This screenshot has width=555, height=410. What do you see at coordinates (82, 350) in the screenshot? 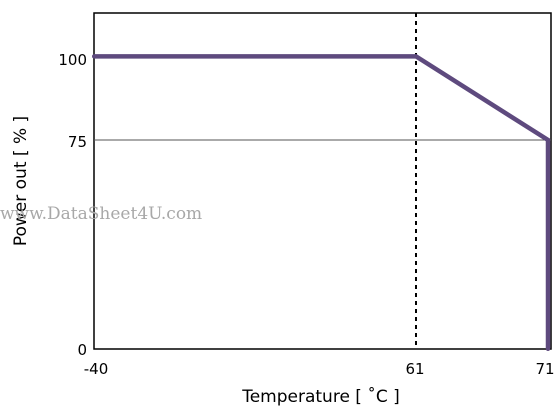
I see `y-tick-label-0: 0` at bounding box center [82, 350].